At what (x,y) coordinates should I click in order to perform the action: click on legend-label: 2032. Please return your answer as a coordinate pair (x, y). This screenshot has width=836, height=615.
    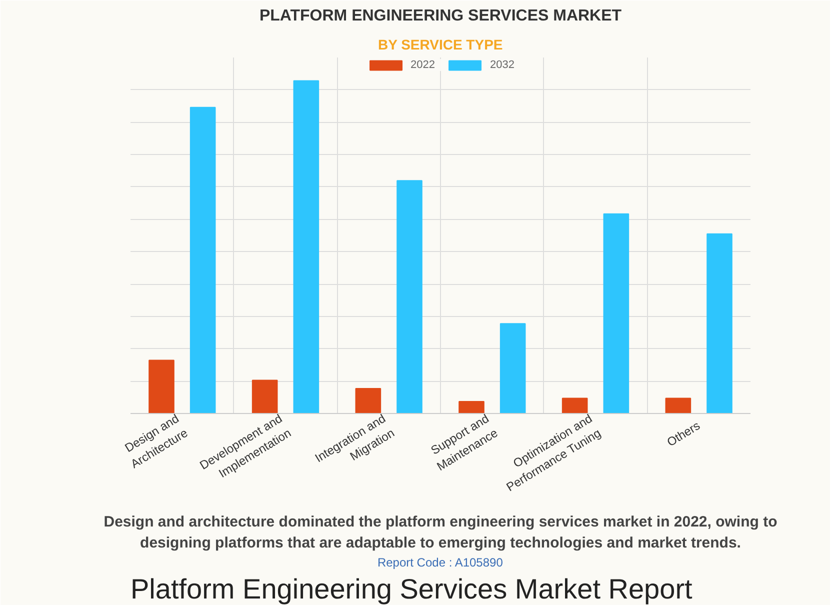
    Looking at the image, I should click on (502, 65).